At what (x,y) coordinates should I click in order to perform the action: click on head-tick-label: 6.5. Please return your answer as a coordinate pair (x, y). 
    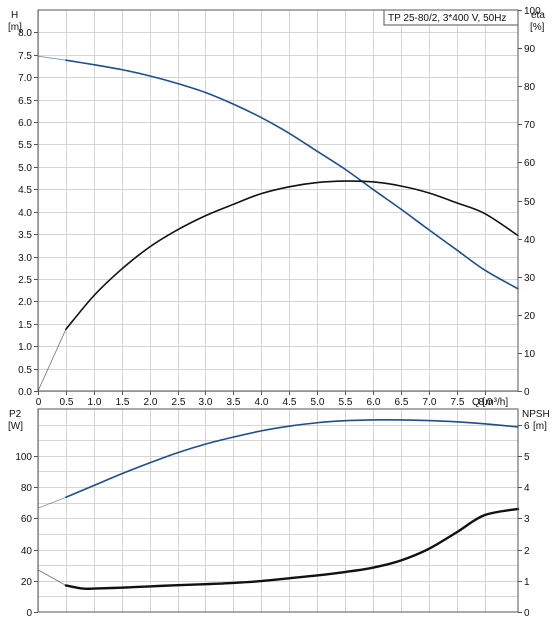
    Looking at the image, I should click on (25, 101).